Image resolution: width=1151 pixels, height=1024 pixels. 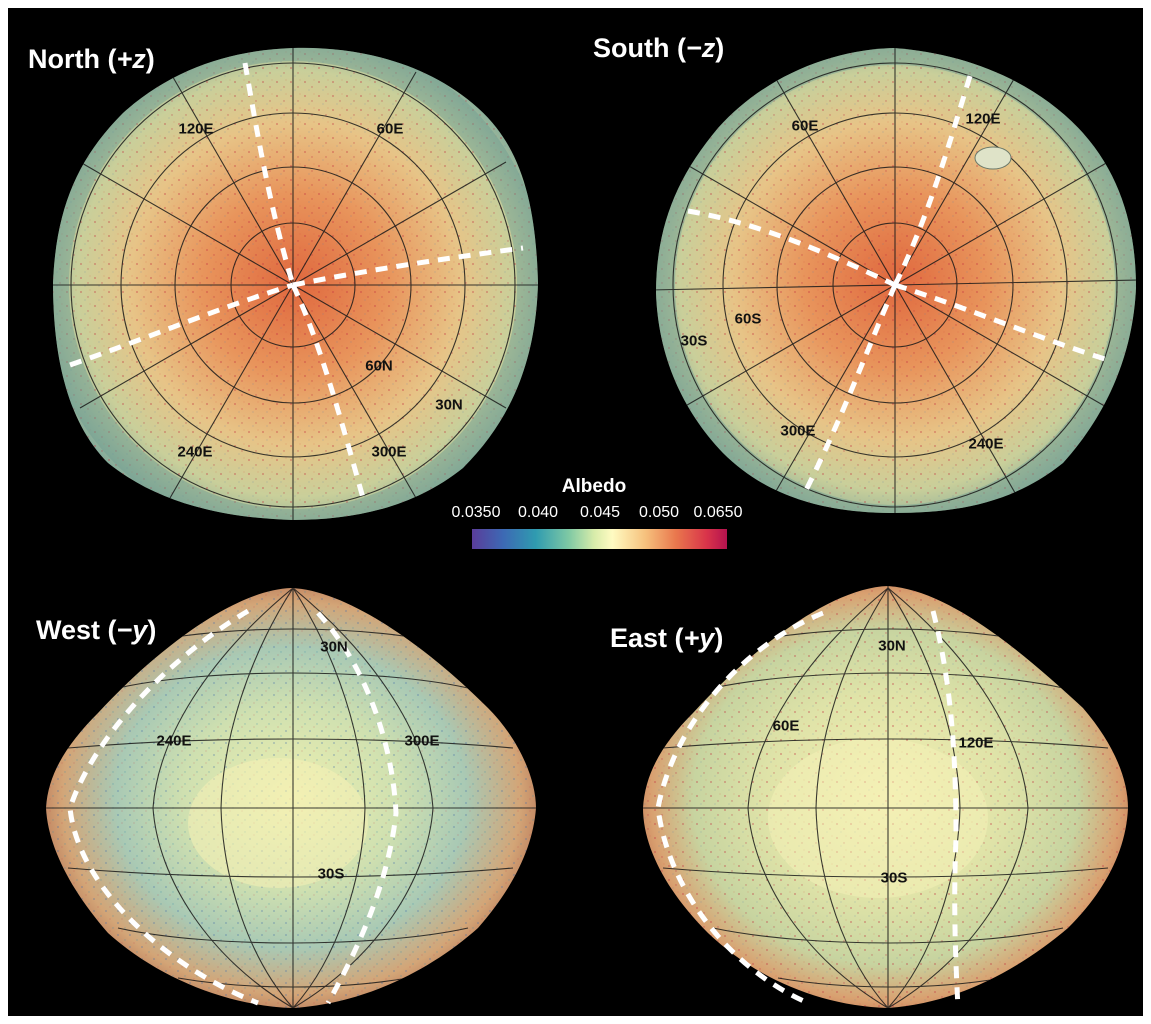 I want to click on west-label-30s: 30S, so click(x=331, y=874).